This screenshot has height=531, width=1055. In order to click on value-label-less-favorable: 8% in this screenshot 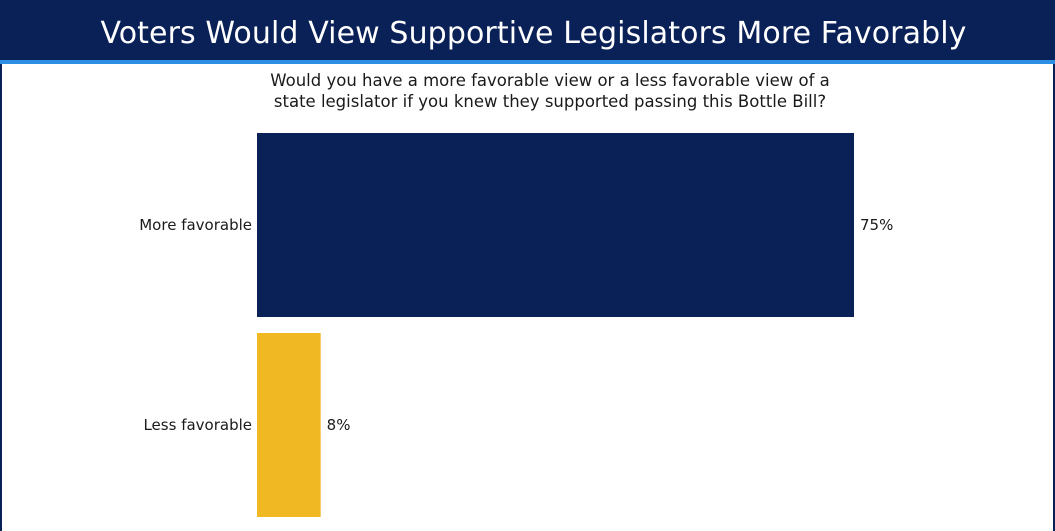, I will do `click(339, 425)`.